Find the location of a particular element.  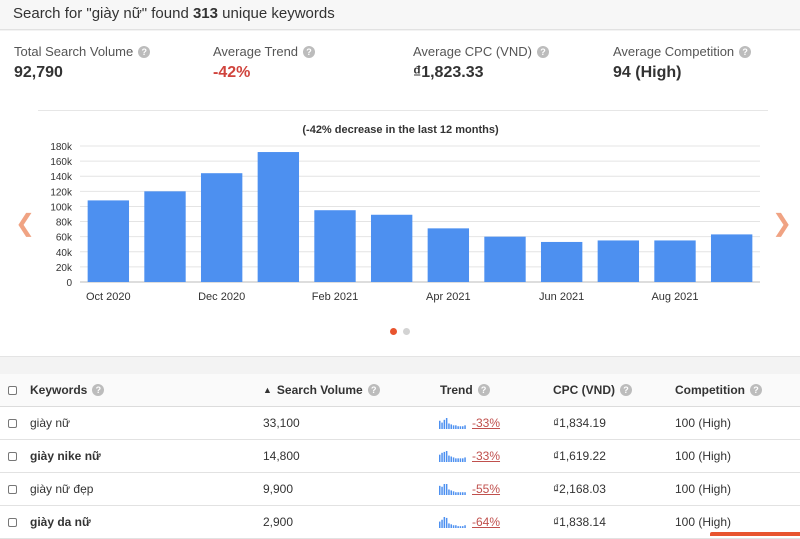

chart-title: (-42% decrease in the last 12 months) is located at coordinates (400, 130).